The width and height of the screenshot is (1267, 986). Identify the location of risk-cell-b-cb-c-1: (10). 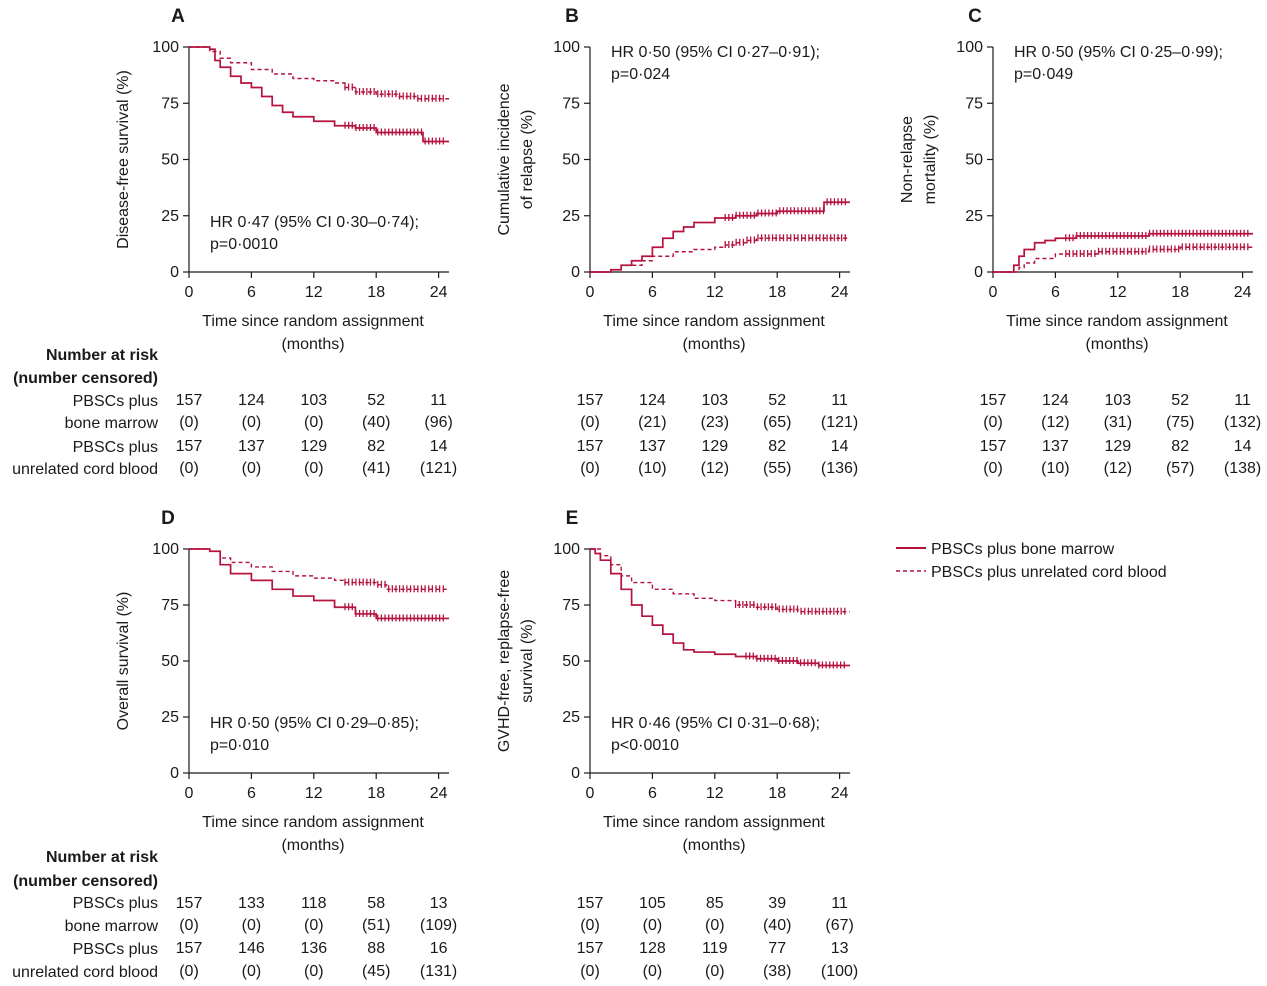
(652, 468).